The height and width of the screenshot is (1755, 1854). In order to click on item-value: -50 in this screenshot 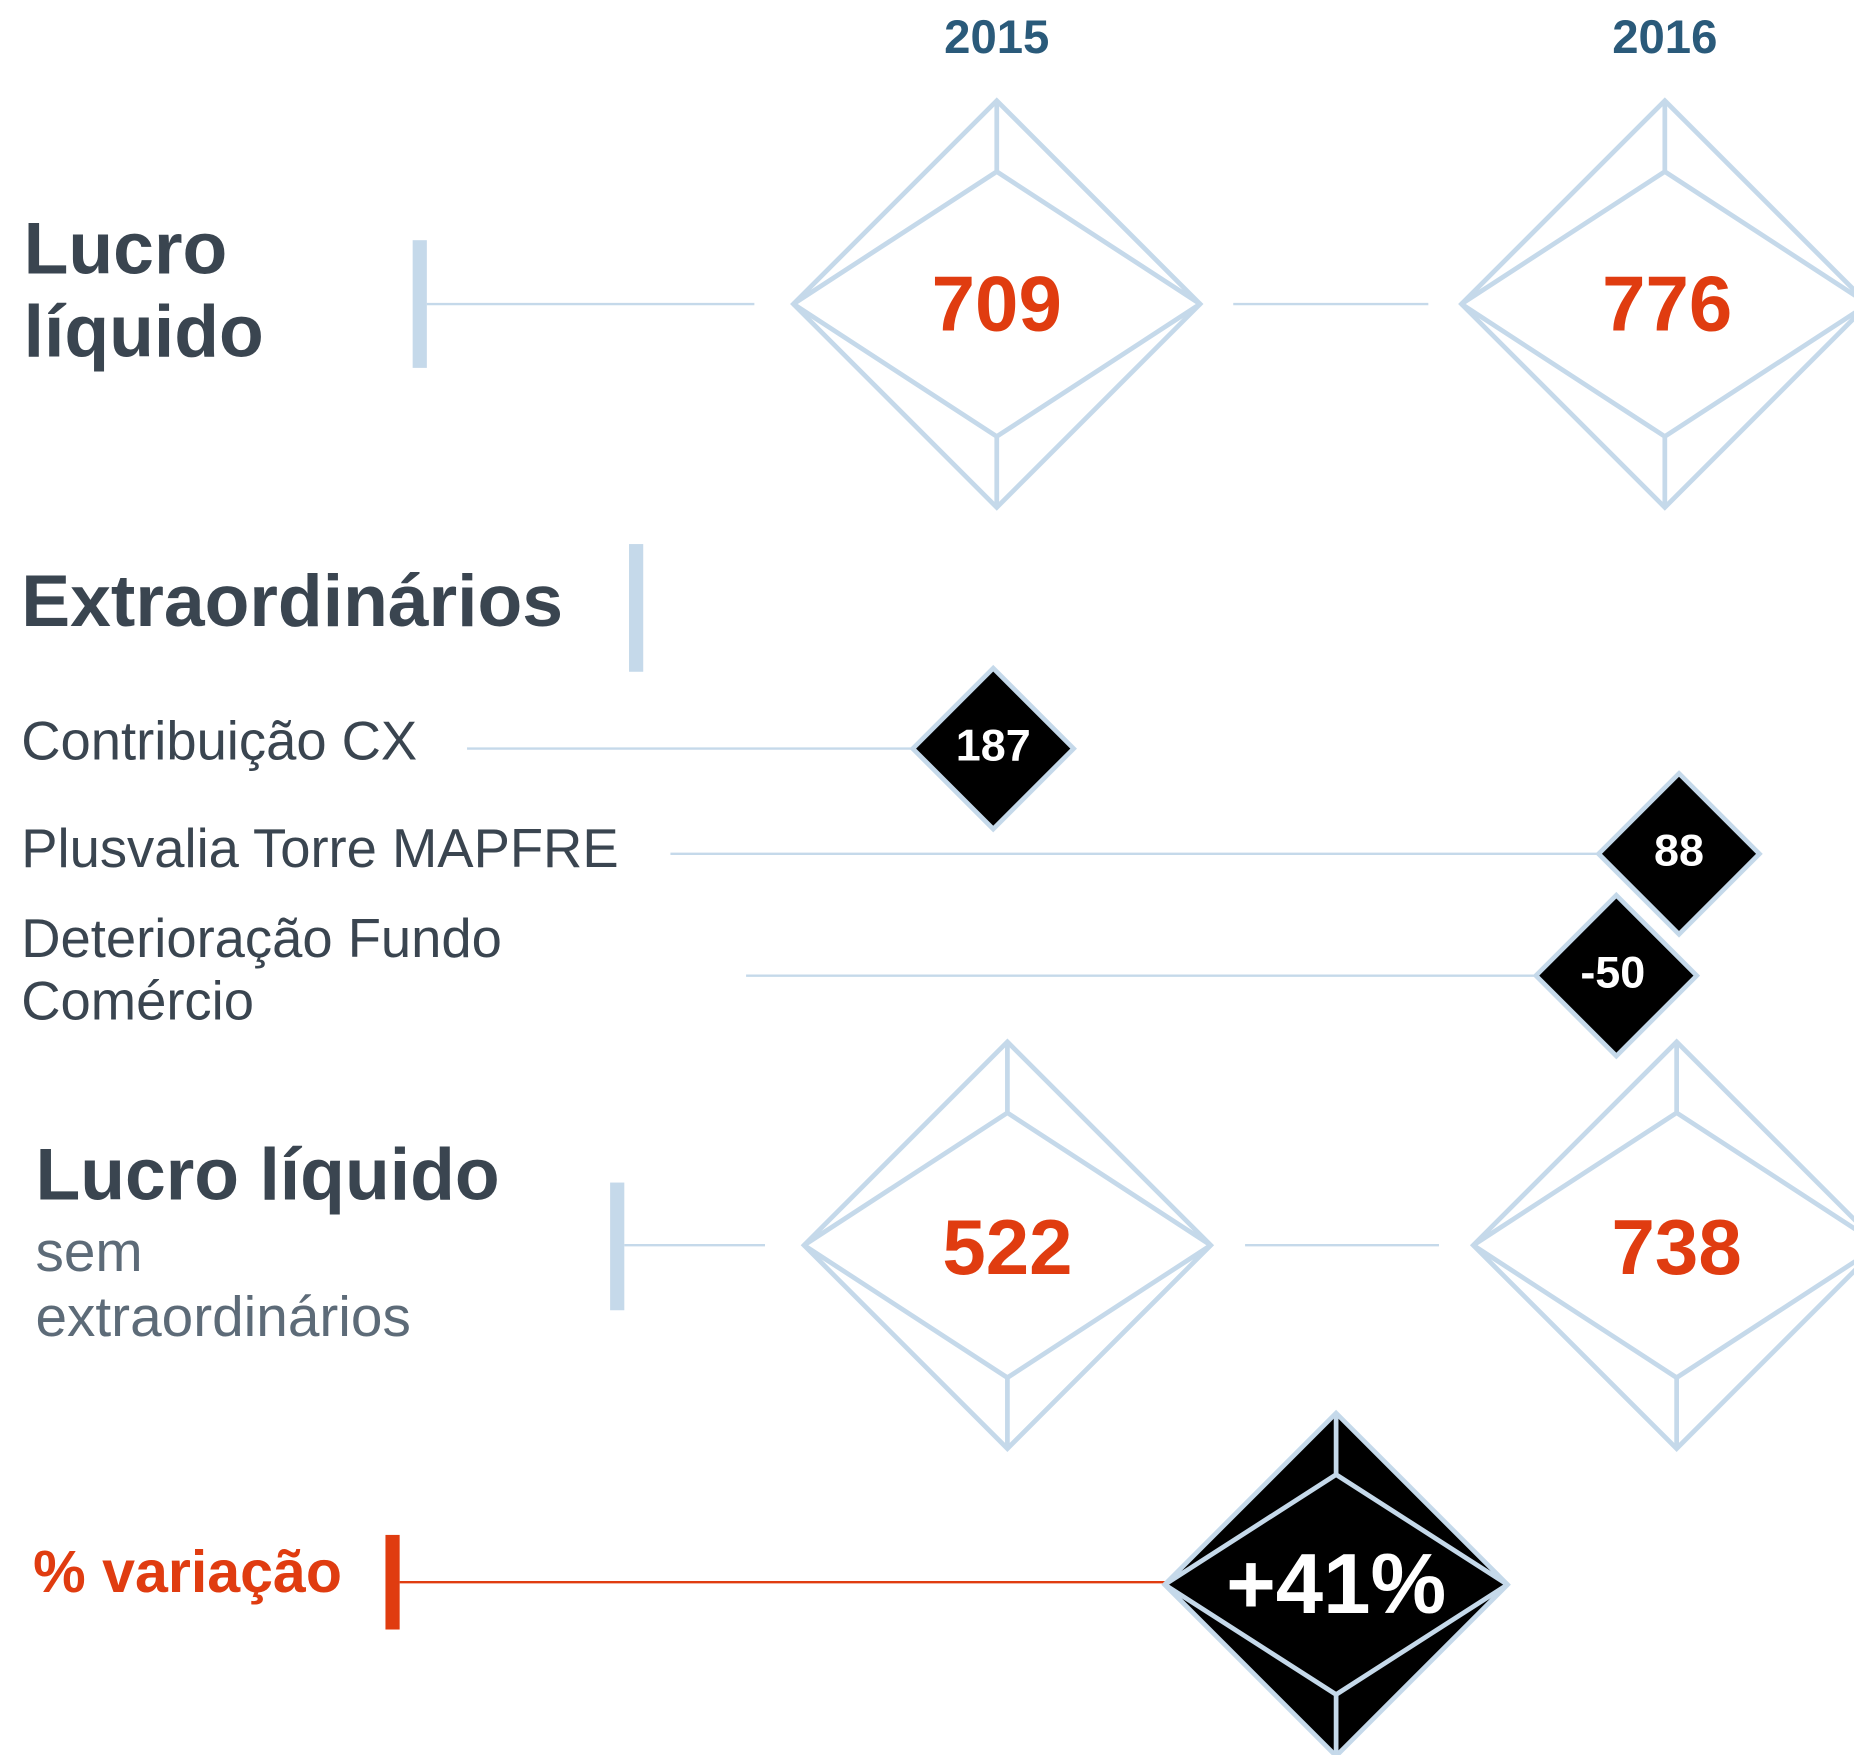, I will do `click(1612, 972)`.